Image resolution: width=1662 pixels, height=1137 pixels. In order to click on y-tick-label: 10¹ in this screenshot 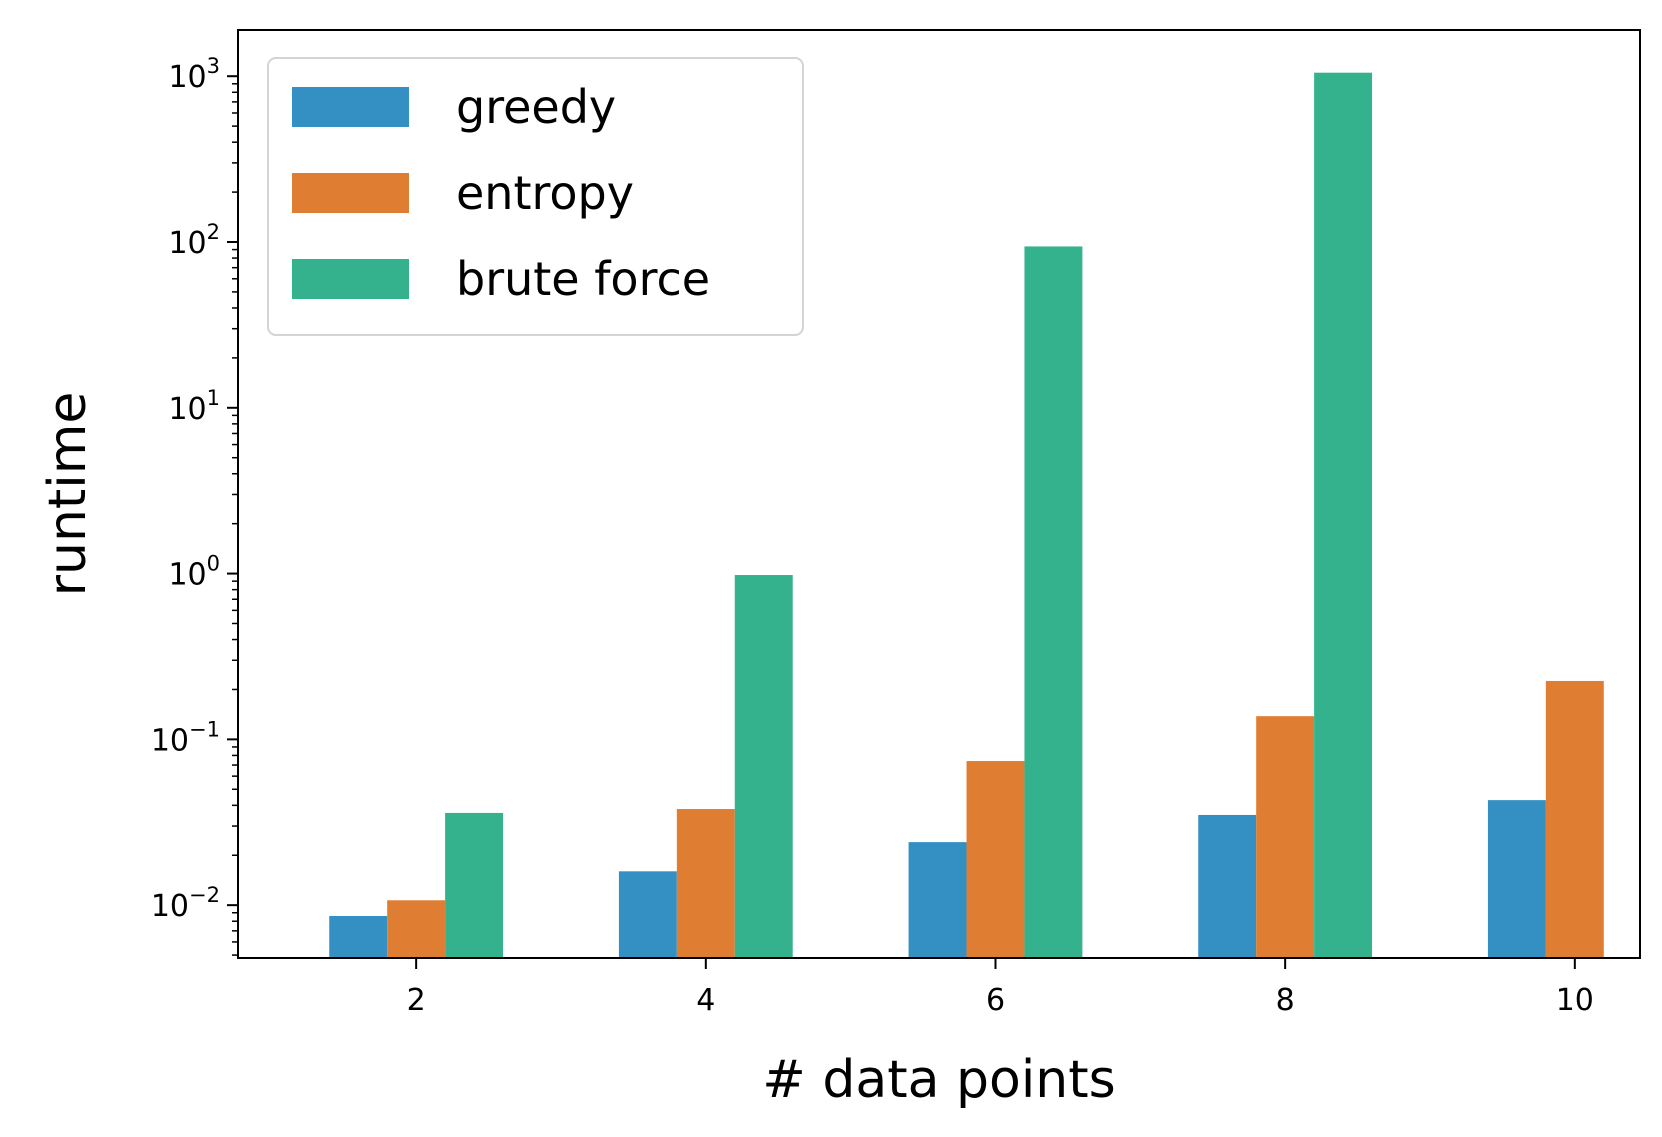, I will do `click(194, 406)`.